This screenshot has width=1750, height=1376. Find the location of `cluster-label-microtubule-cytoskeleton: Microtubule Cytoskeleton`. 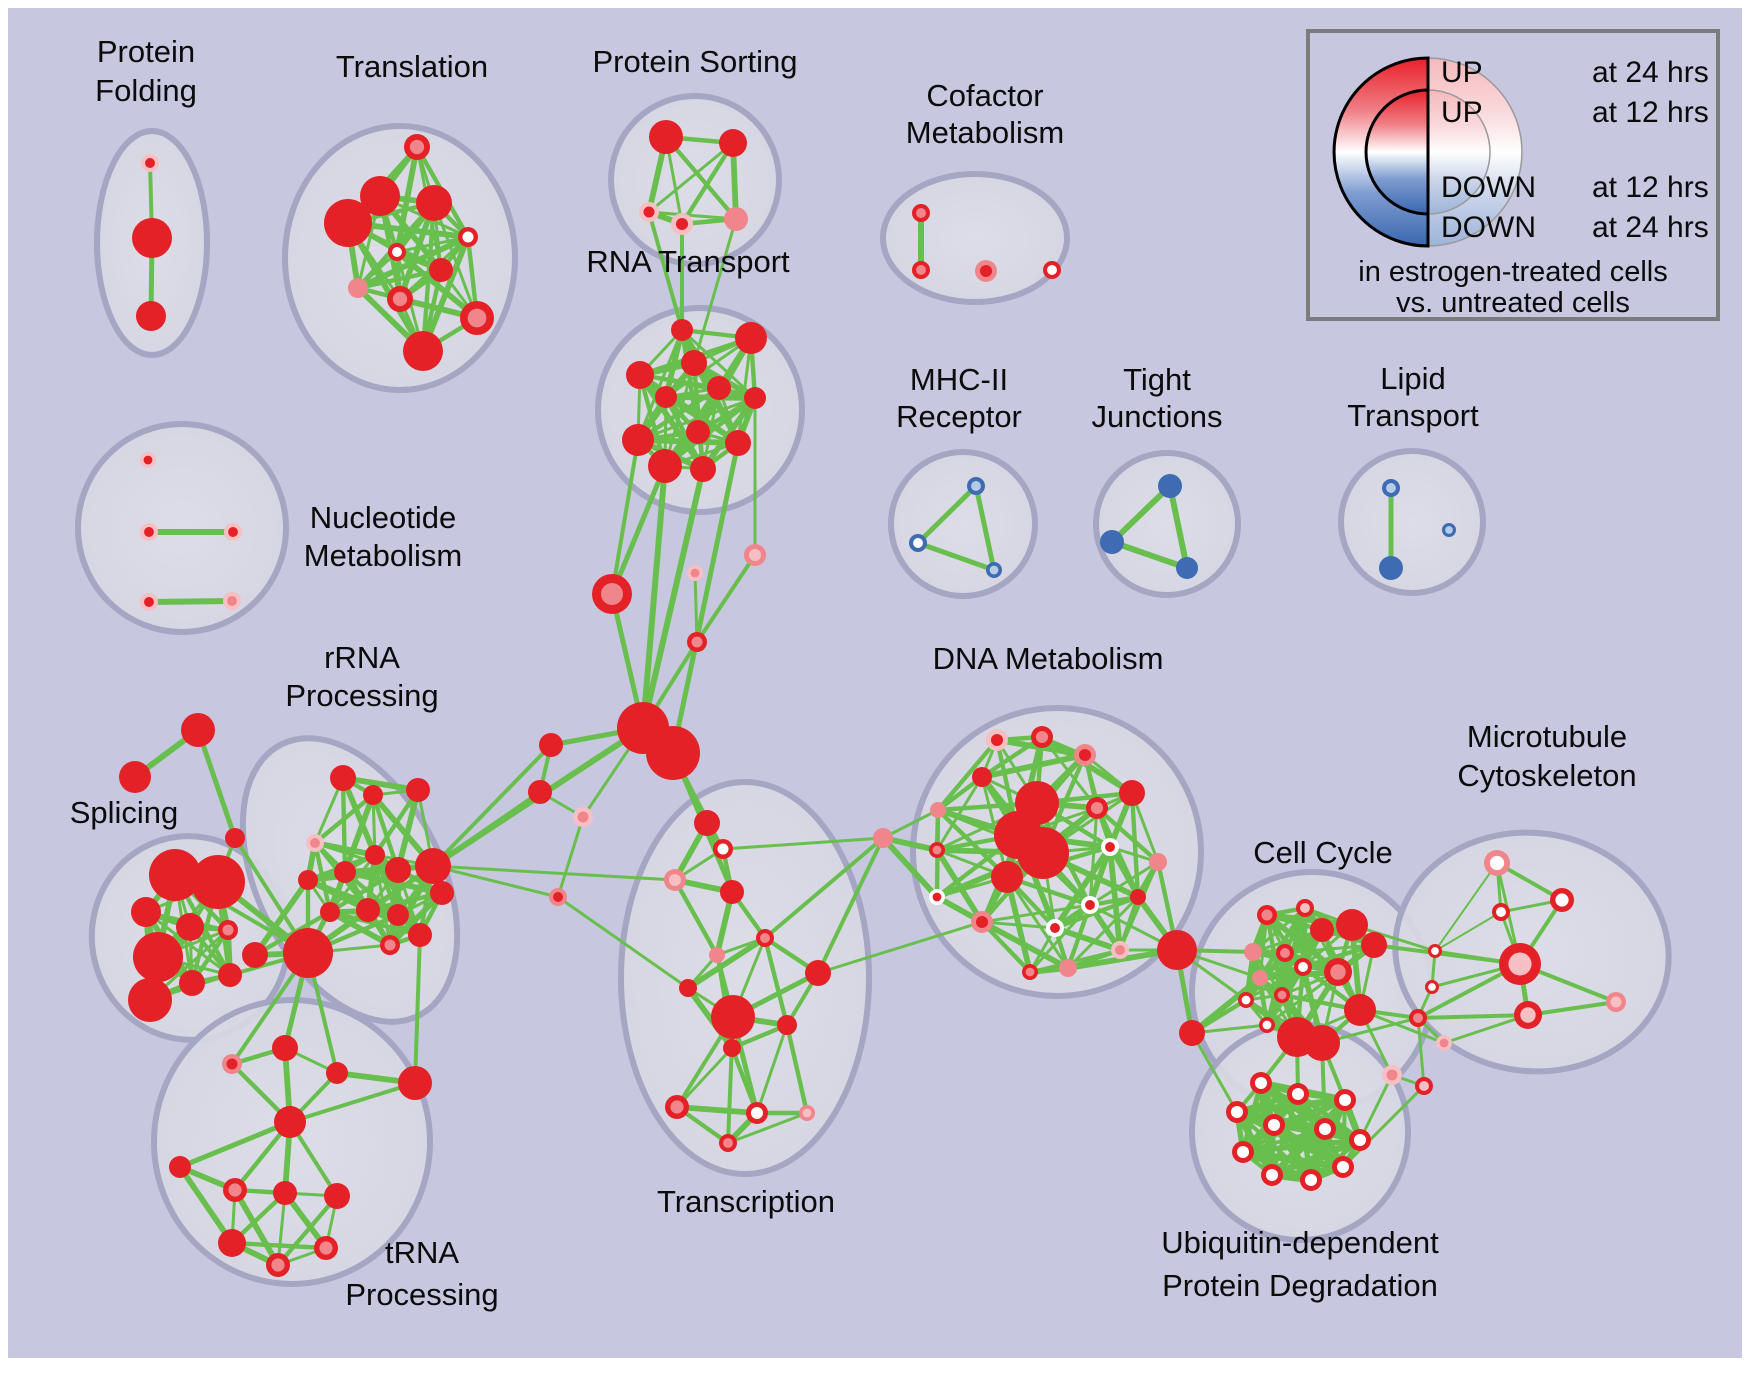

cluster-label-microtubule-cytoskeleton: Microtubule Cytoskeleton is located at coordinates (1546, 756).